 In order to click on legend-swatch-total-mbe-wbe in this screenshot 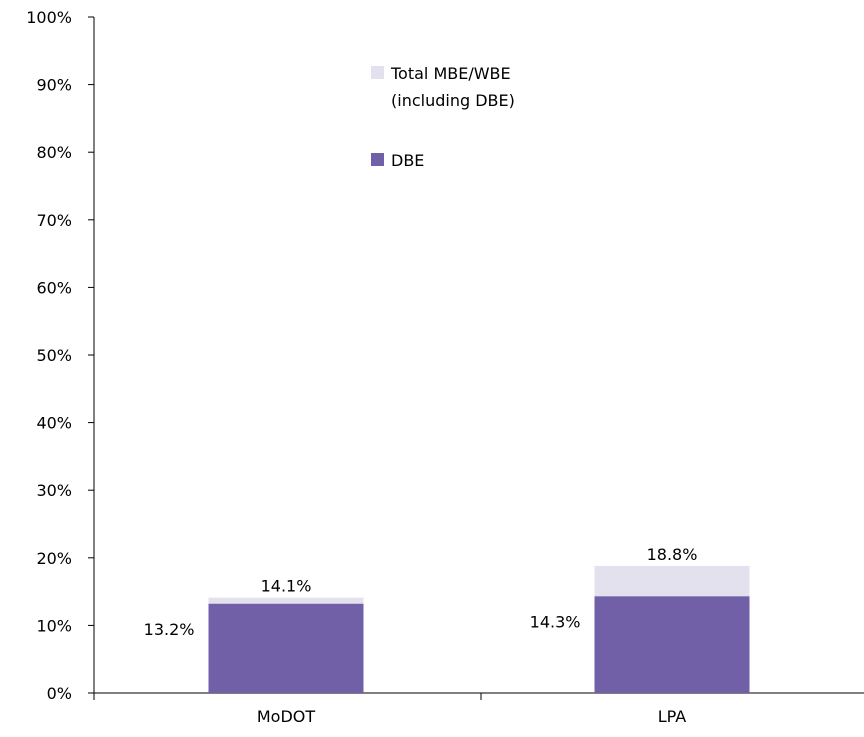, I will do `click(377, 72)`.